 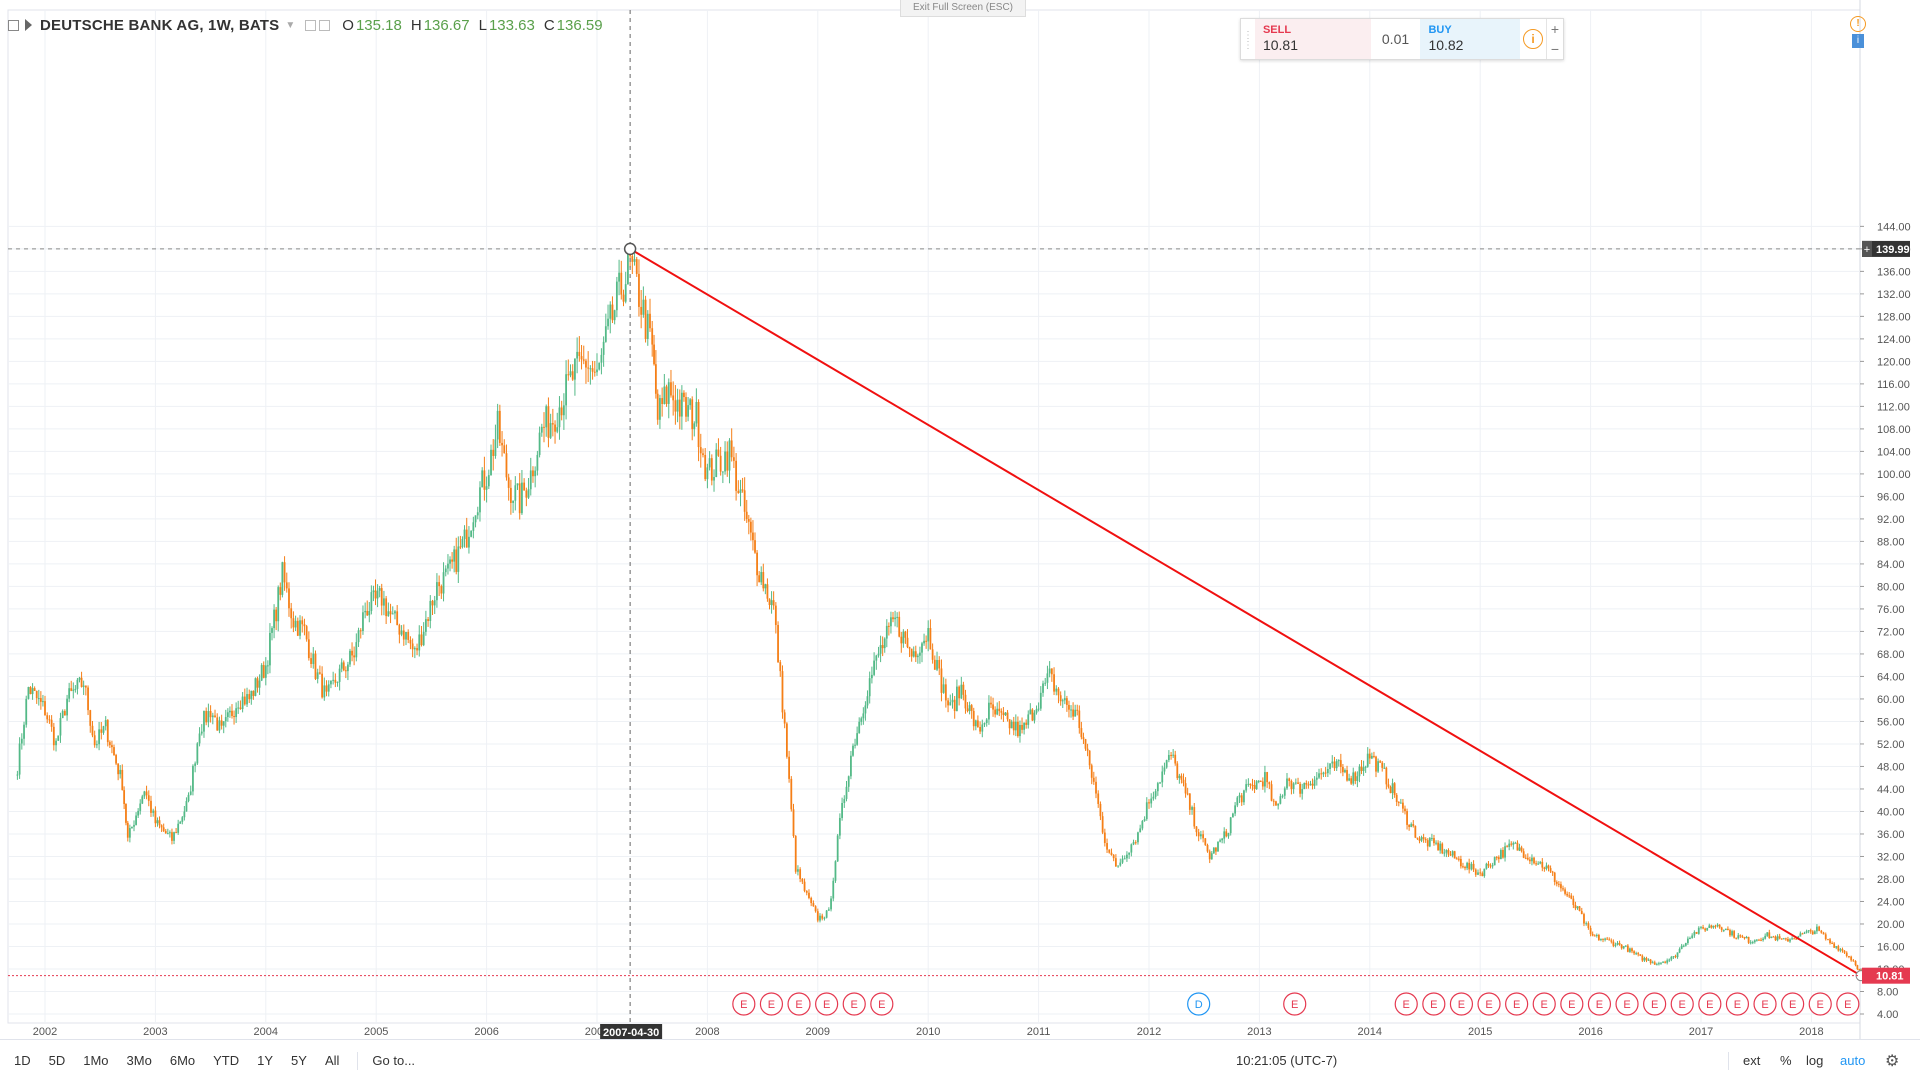 I want to click on indicator-icon: i, so click(x=1858, y=41).